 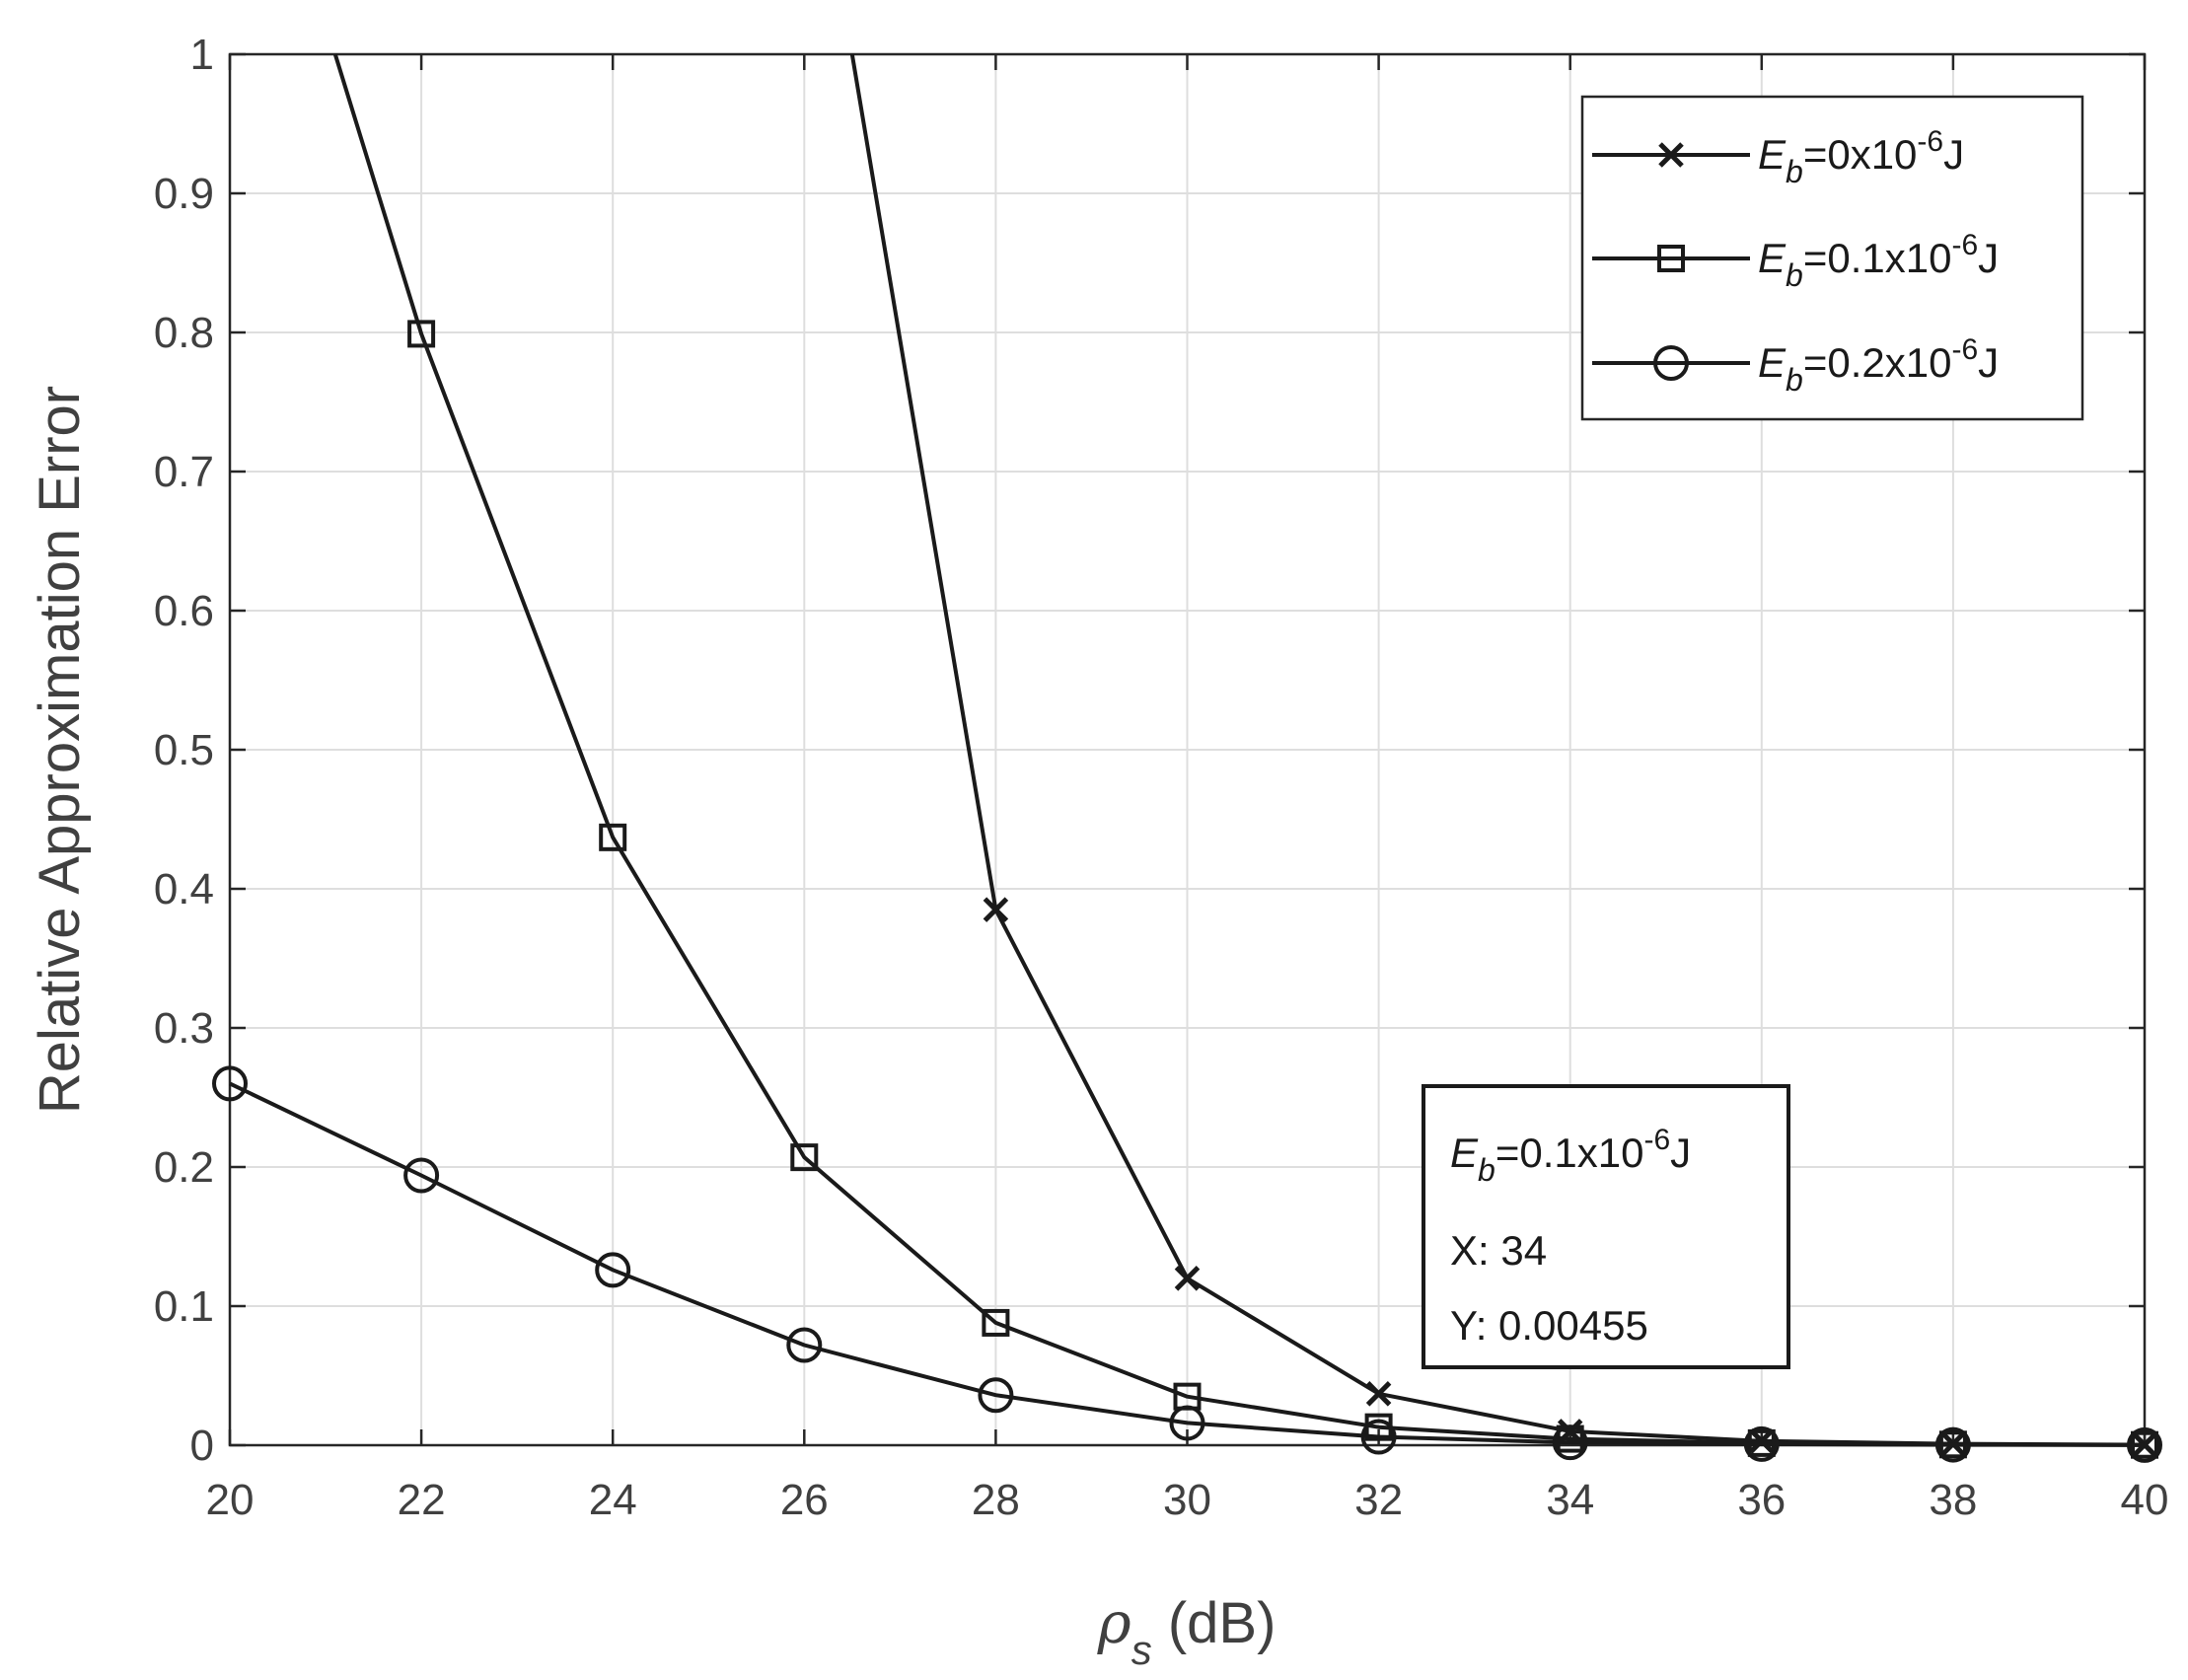 I want to click on x-tick-label: 20, so click(x=230, y=1500).